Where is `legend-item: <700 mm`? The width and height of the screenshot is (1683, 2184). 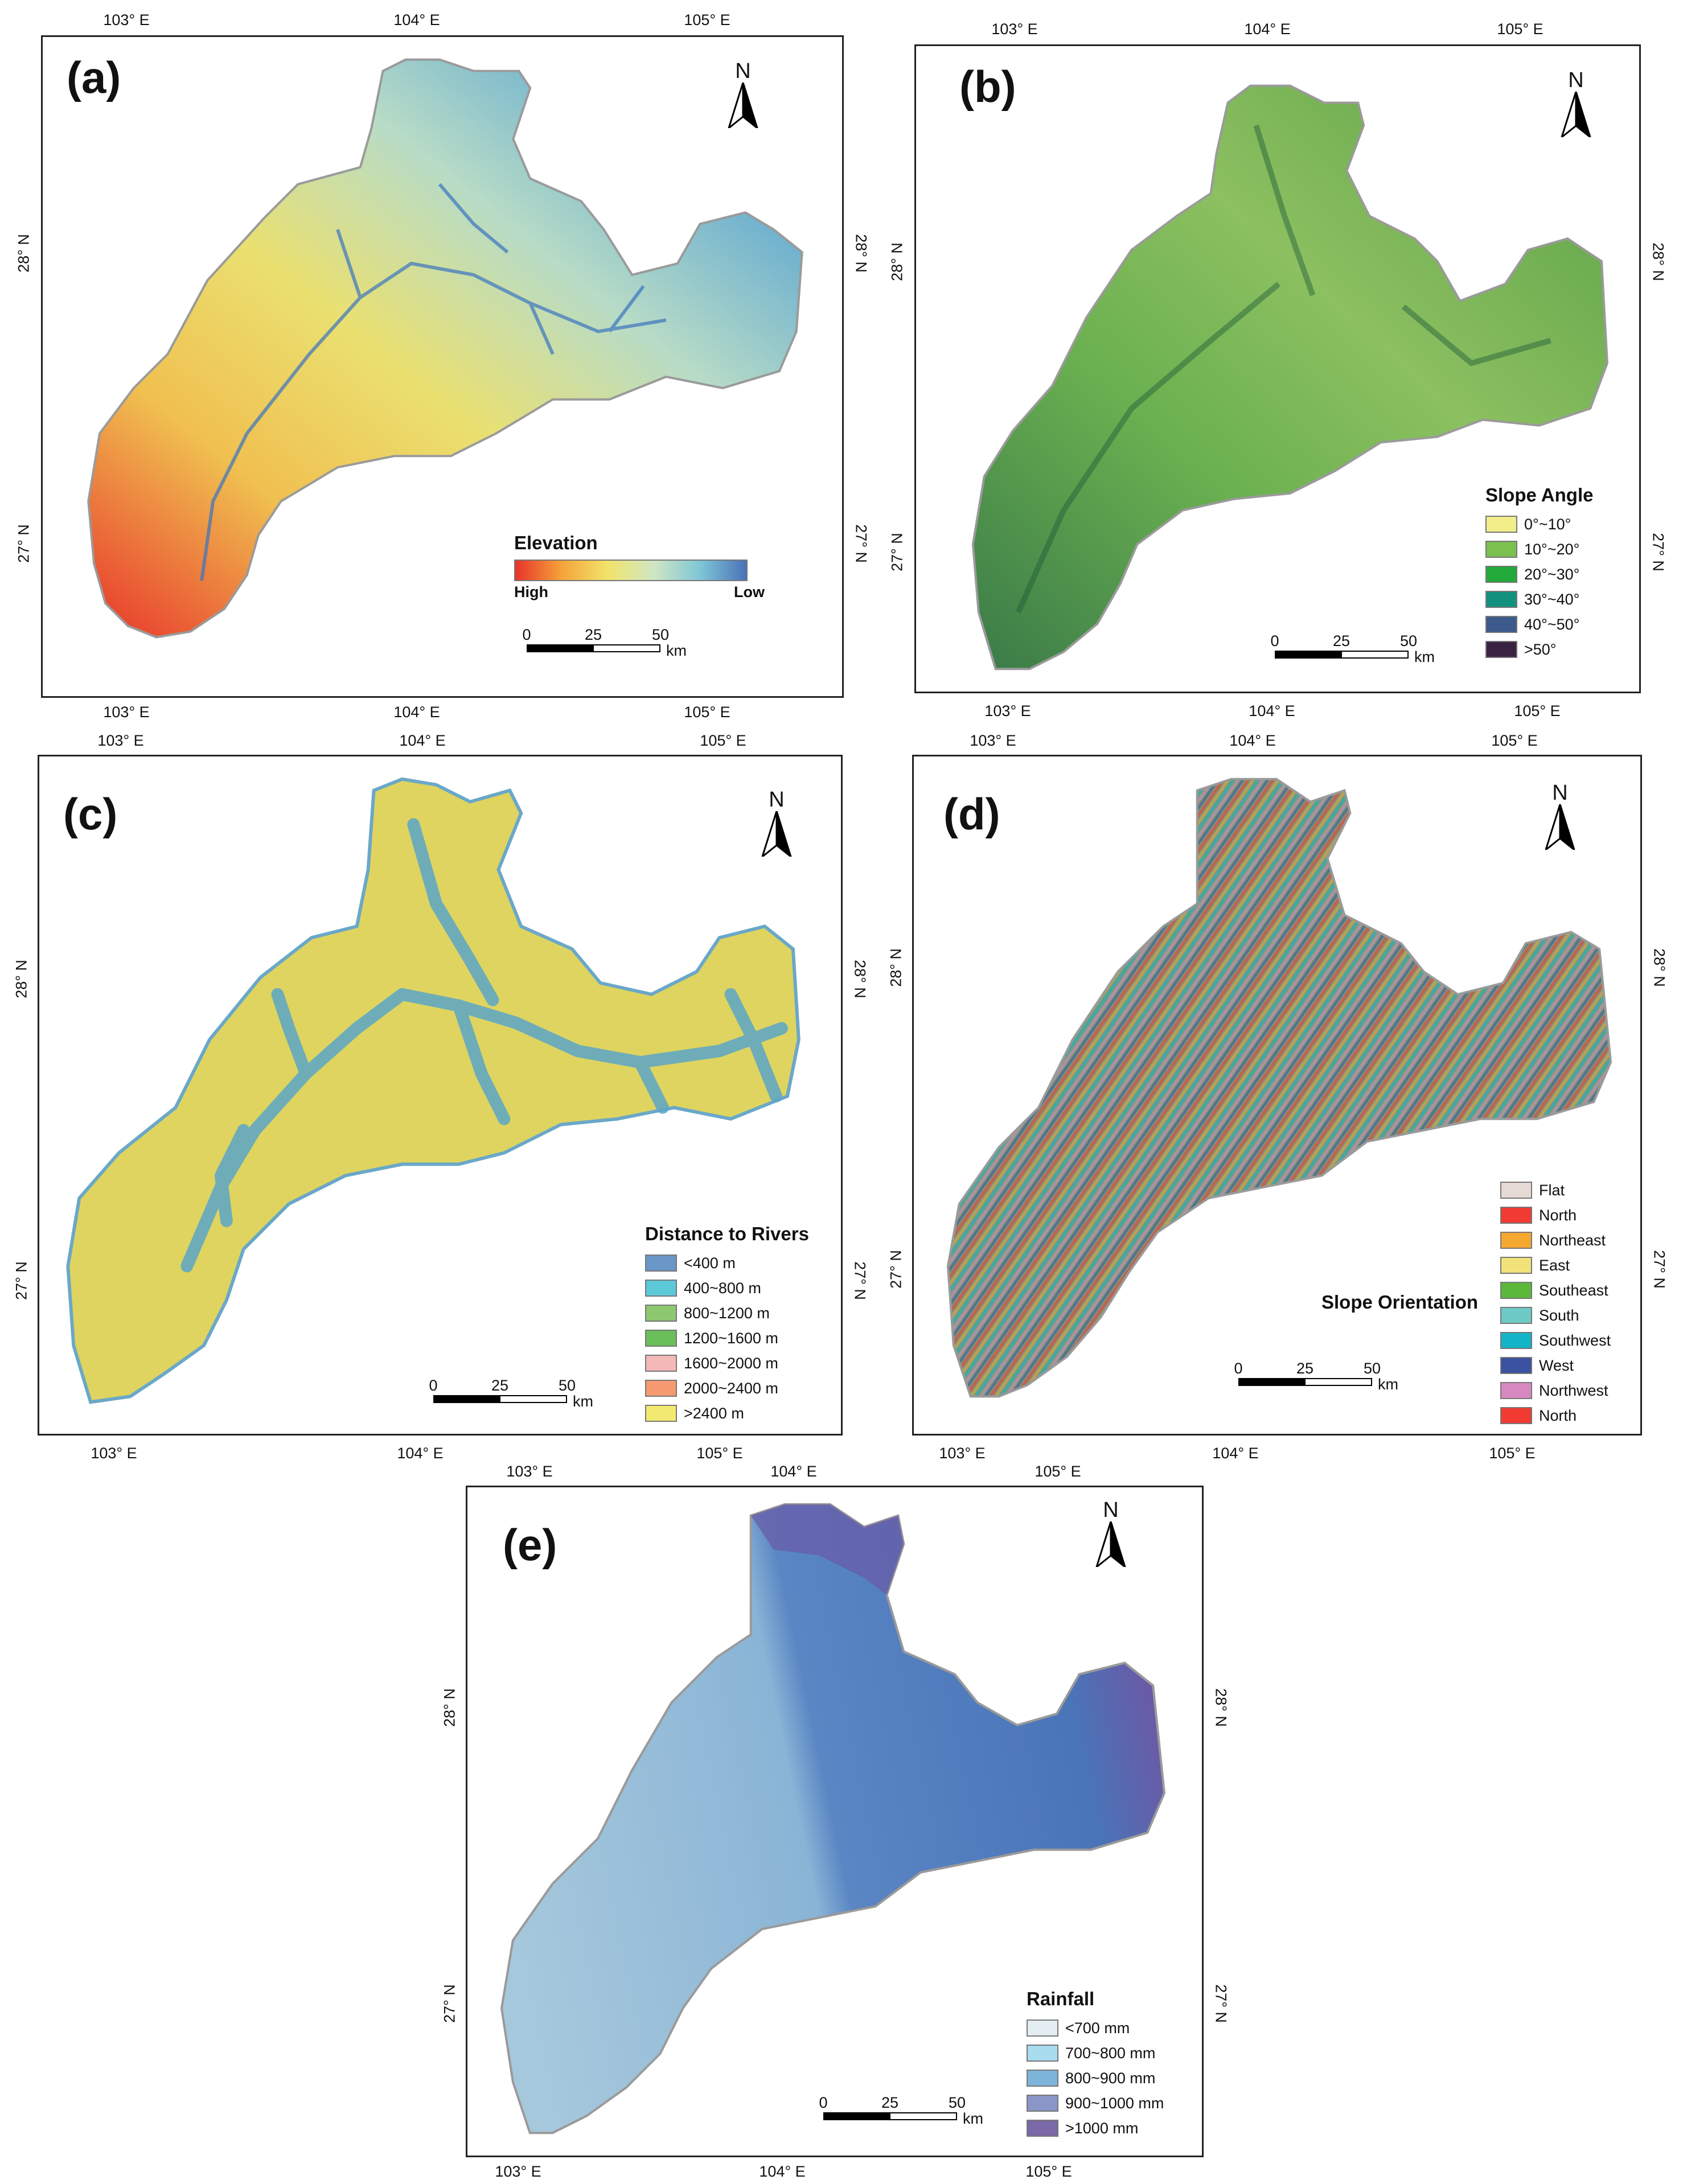 legend-item: <700 mm is located at coordinates (1095, 2028).